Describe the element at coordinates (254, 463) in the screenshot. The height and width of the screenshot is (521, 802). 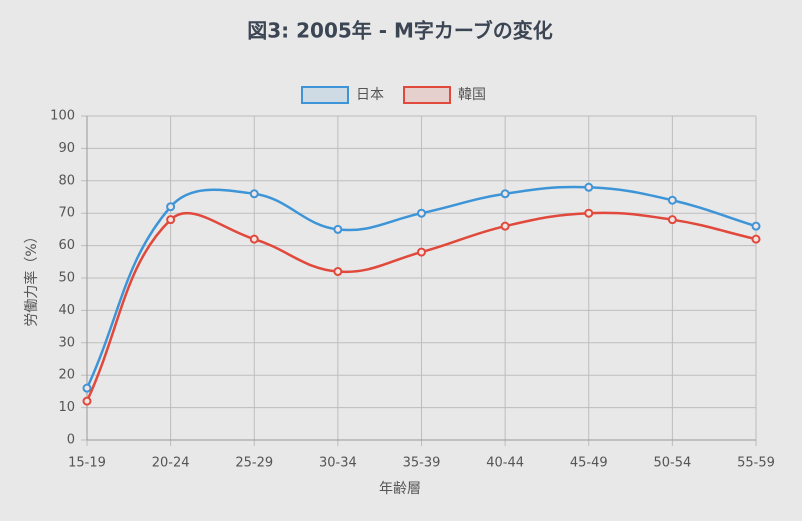
I see `x-tick-label: 25-29` at that location.